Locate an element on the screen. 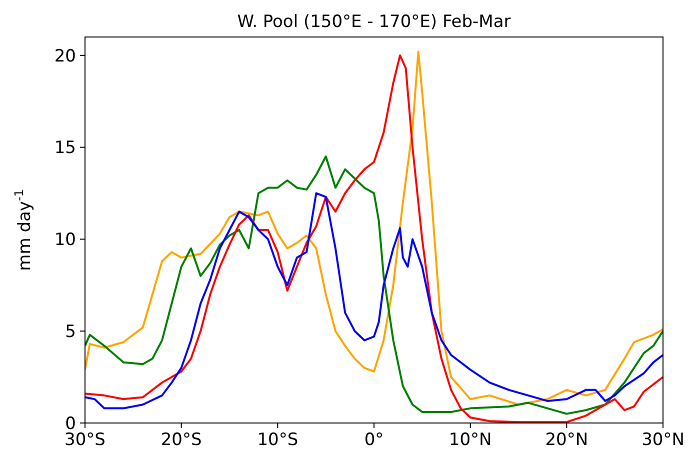 The image size is (694, 453). x-tick-label: 10°N is located at coordinates (470, 440).